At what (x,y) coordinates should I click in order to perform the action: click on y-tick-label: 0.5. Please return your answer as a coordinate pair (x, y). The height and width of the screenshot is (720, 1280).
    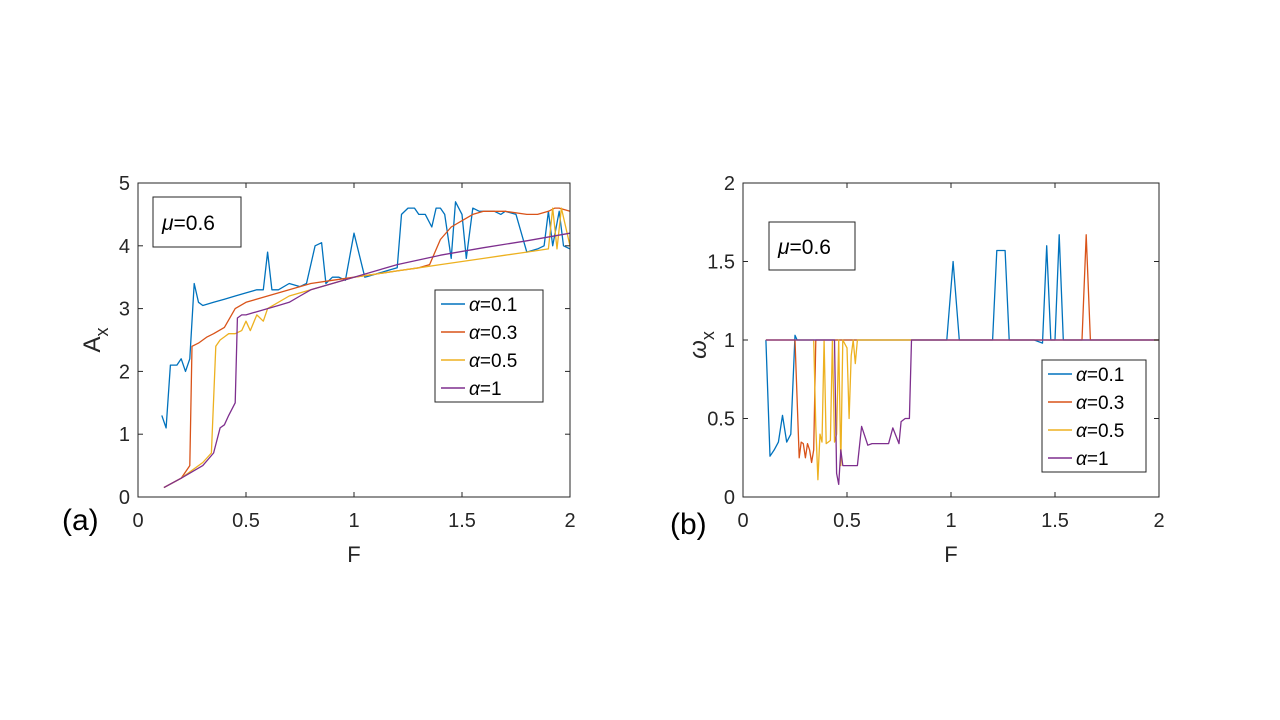
    Looking at the image, I should click on (721, 420).